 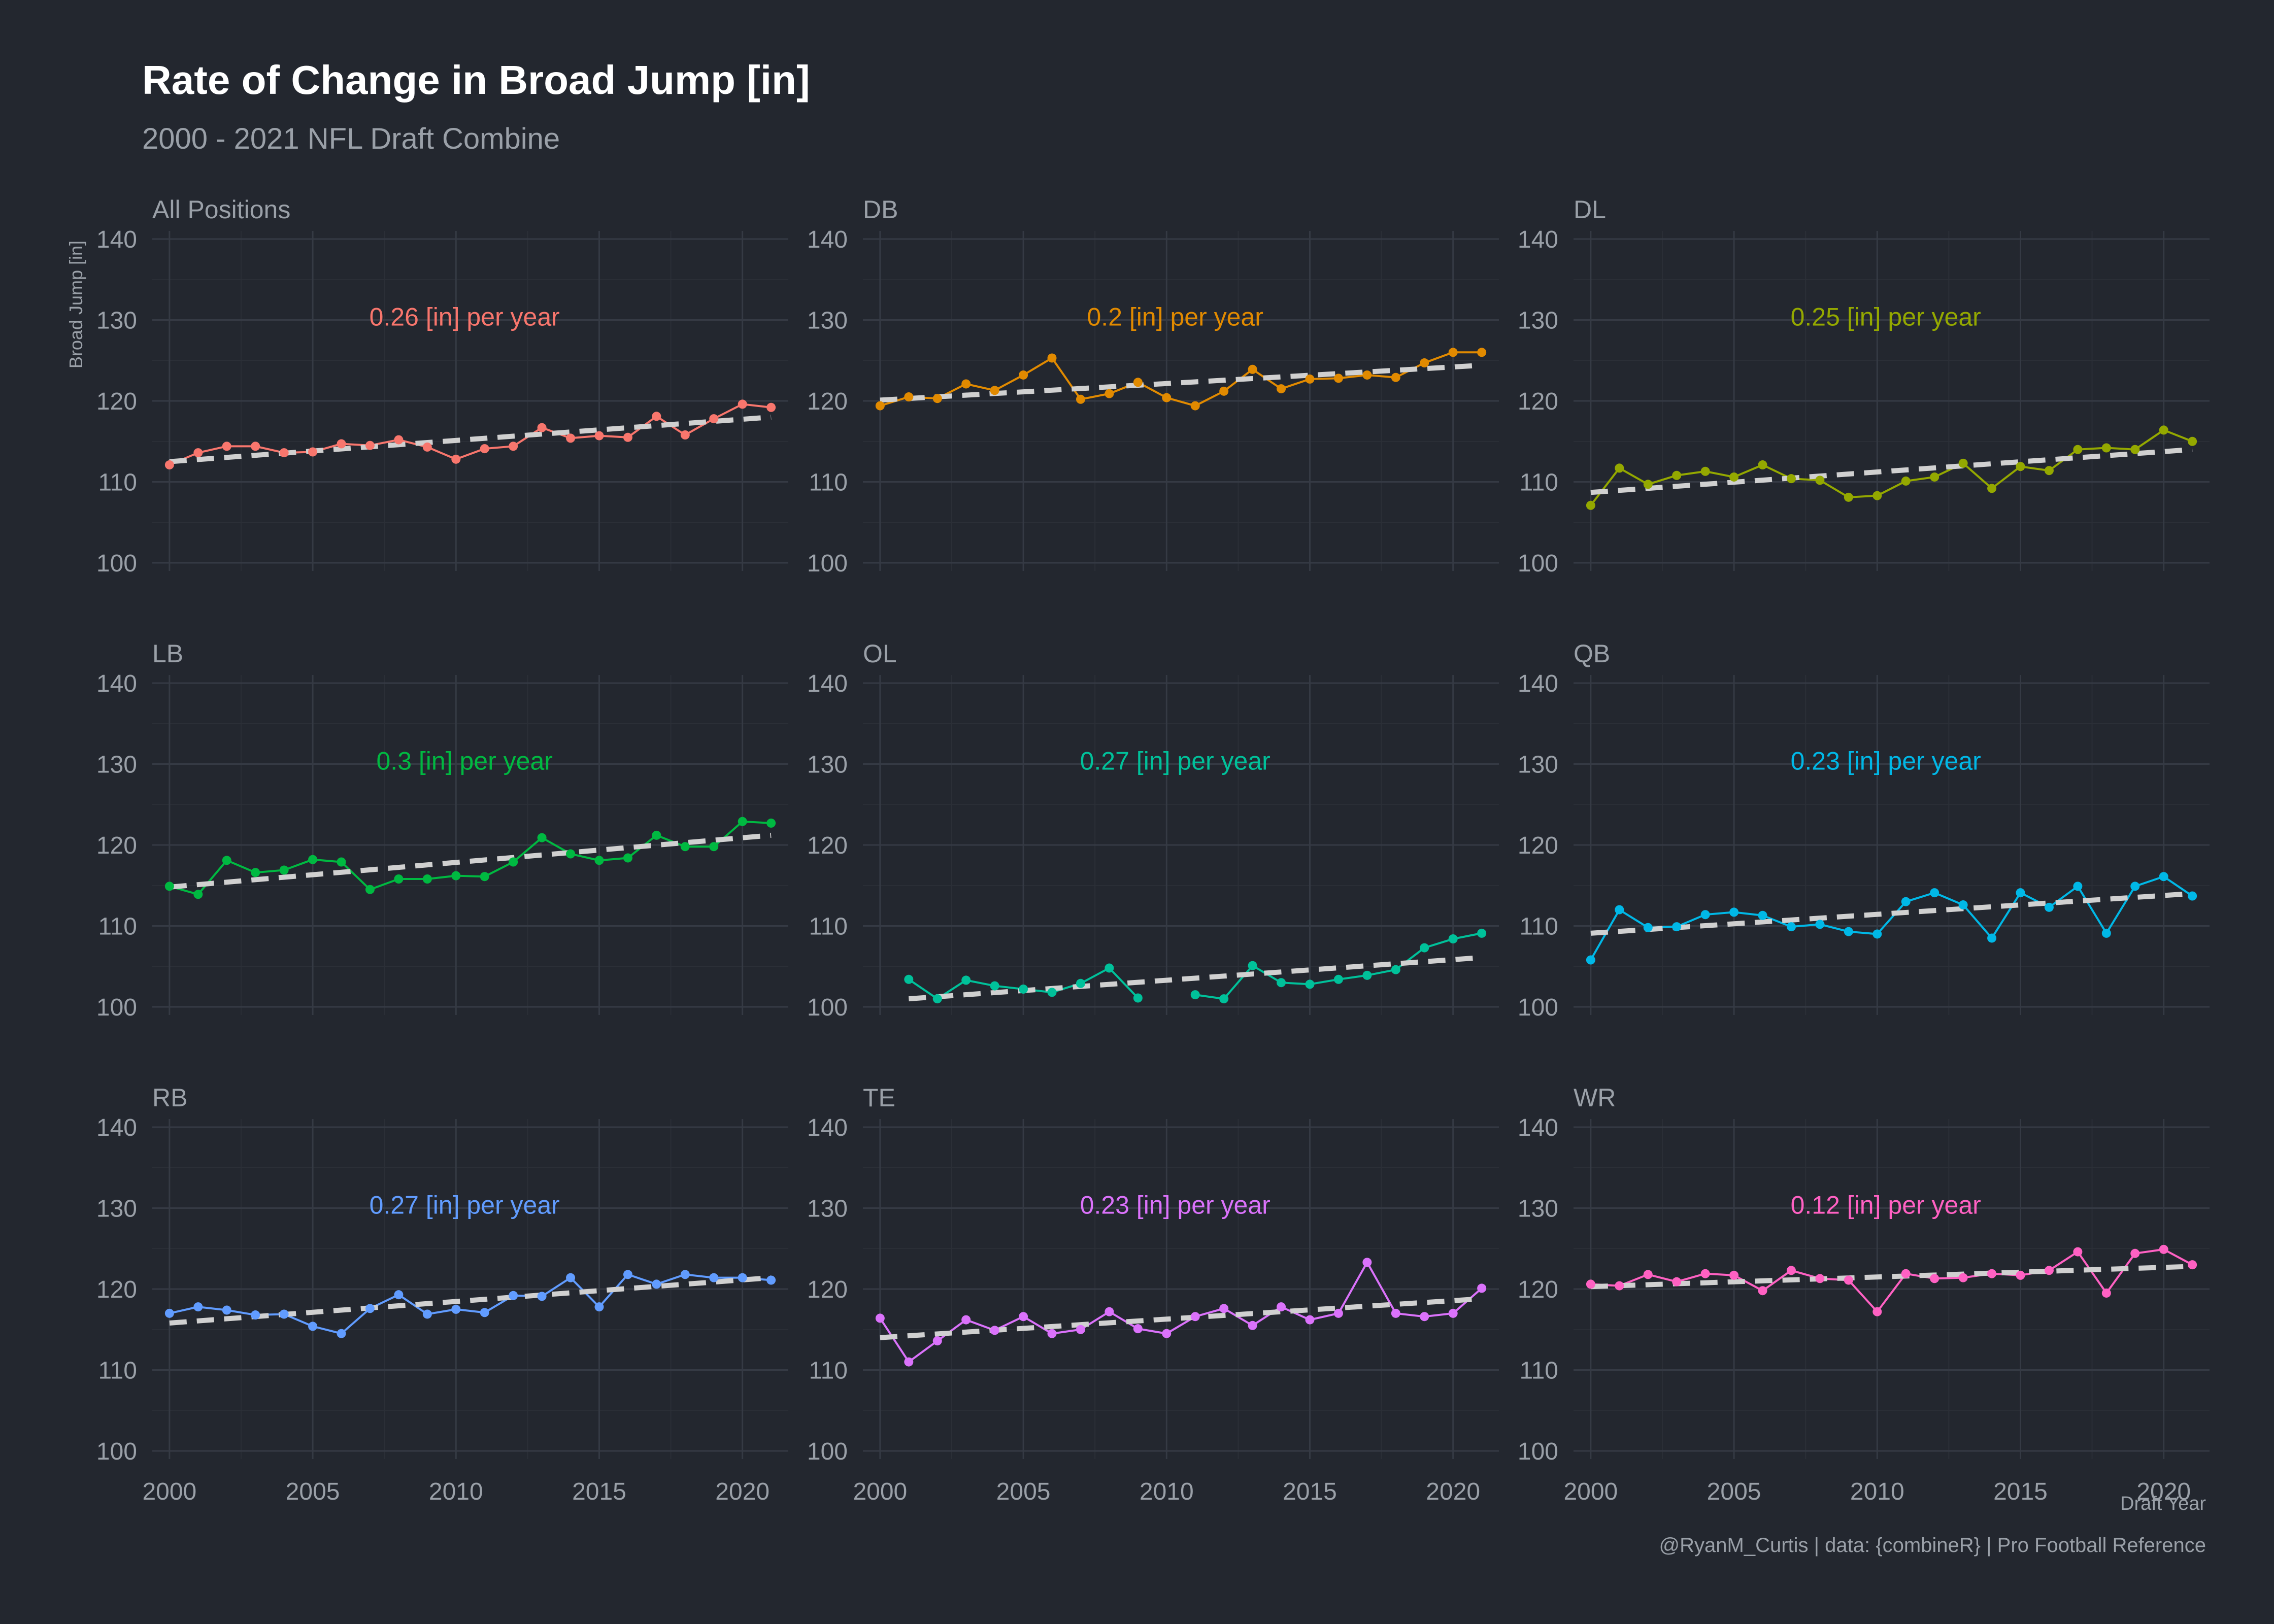 I want to click on rate-annotation: 0.3 [in] per year, so click(x=465, y=761).